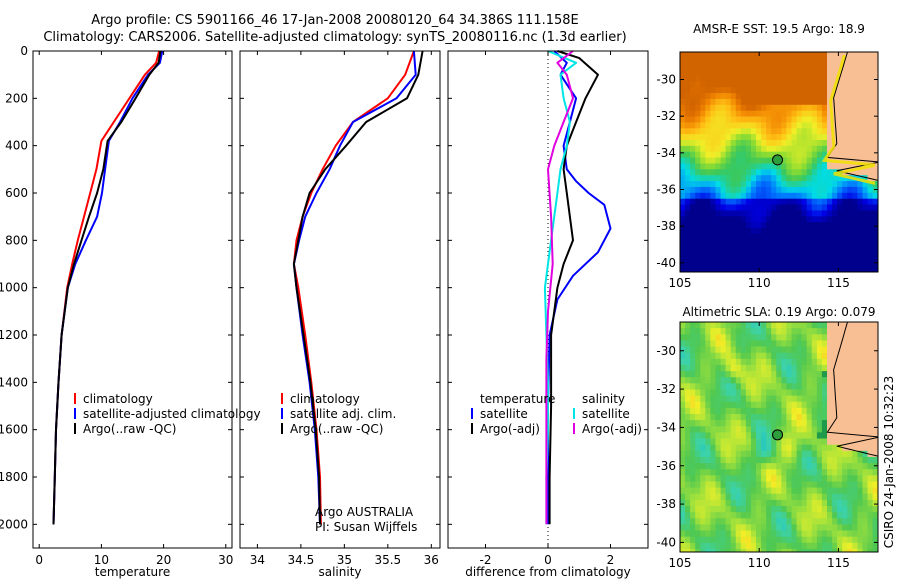  What do you see at coordinates (778, 312) in the screenshot?
I see `map-title: Altimetric SLA: 0.19 Argo: 0.079` at bounding box center [778, 312].